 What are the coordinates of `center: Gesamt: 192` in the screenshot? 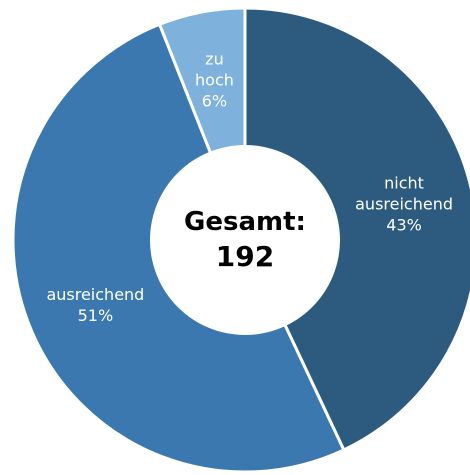 It's located at (245, 240).